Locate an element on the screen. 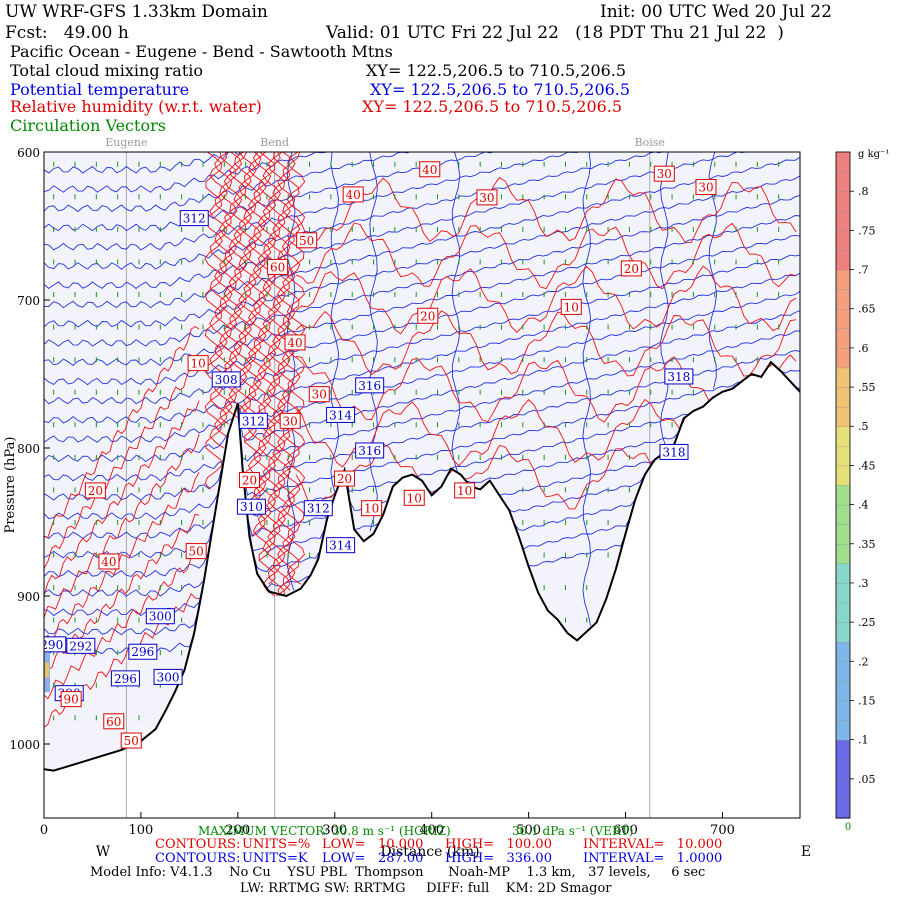 This screenshot has width=900, height=900. max-vector-vert-label: 30.1 dPa s⁻¹ (VERT) is located at coordinates (572, 831).